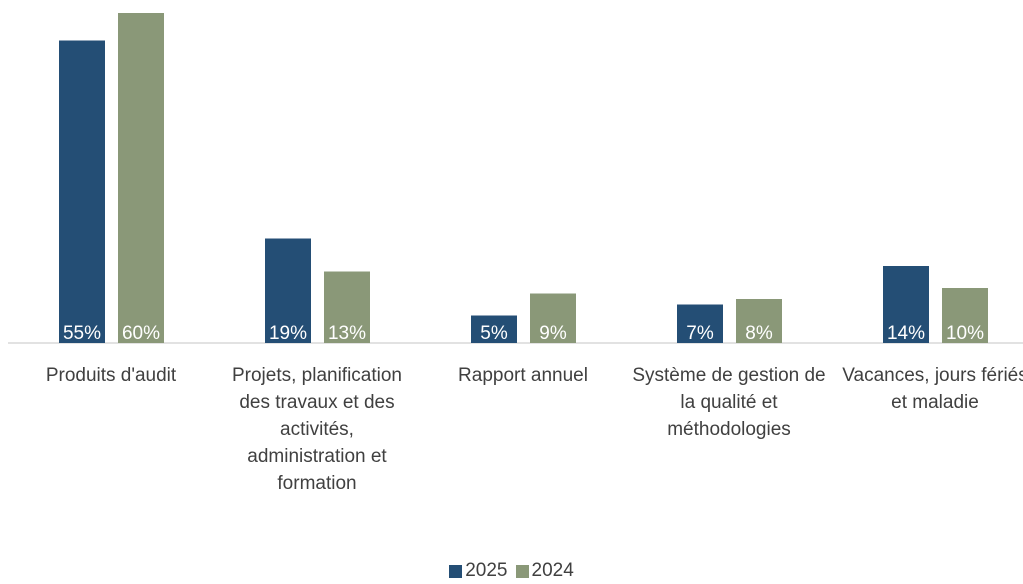 Image resolution: width=1023 pixels, height=584 pixels. What do you see at coordinates (906, 333) in the screenshot?
I see `data-label: 14%` at bounding box center [906, 333].